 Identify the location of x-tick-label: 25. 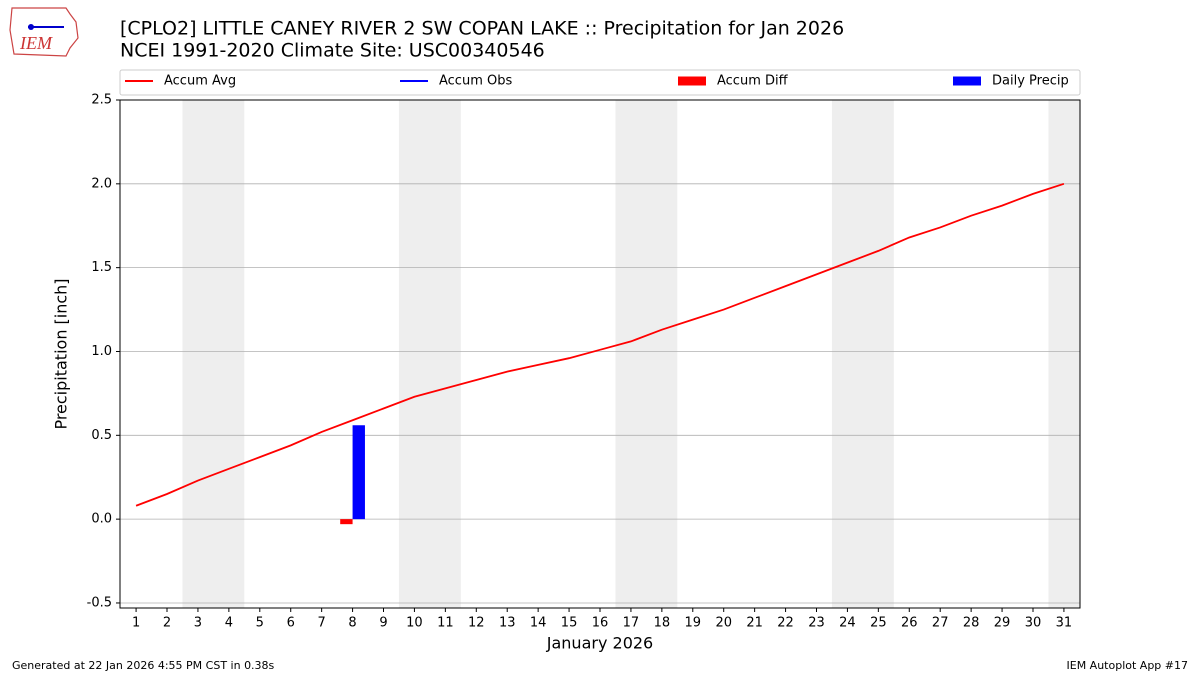
(878, 623).